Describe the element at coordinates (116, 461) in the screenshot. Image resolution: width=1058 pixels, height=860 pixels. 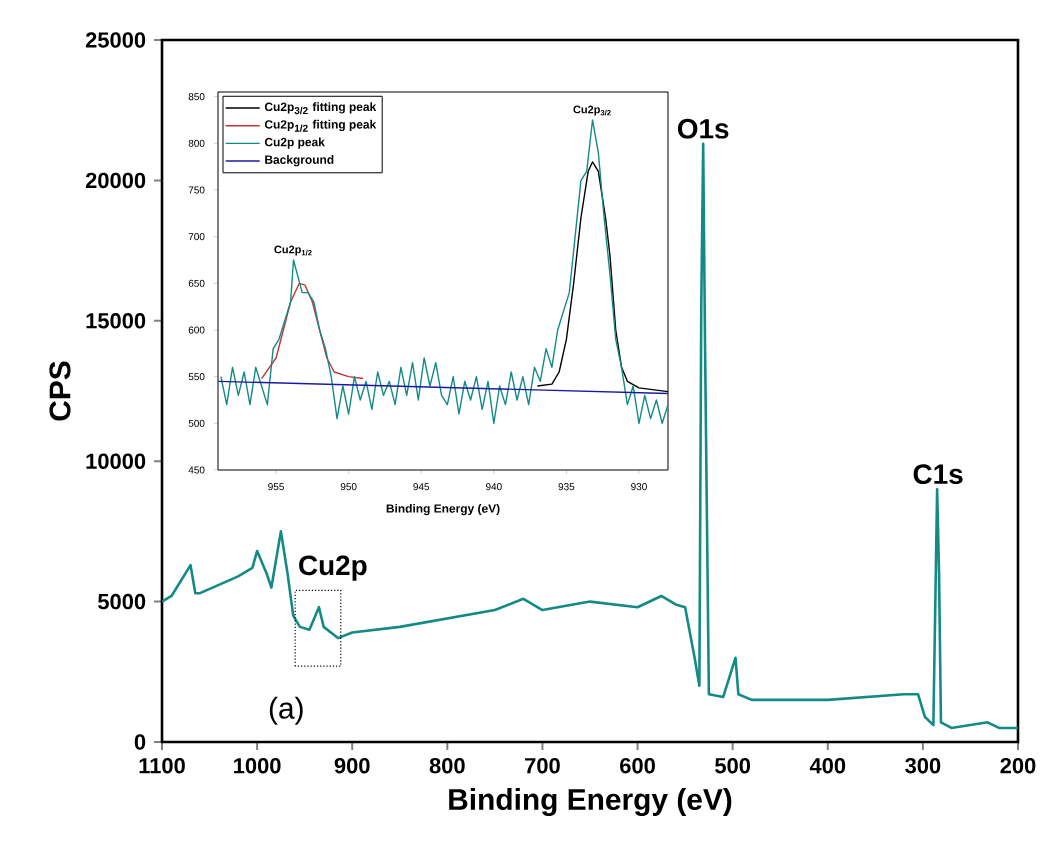
I see `y-tick-label: 10000` at that location.